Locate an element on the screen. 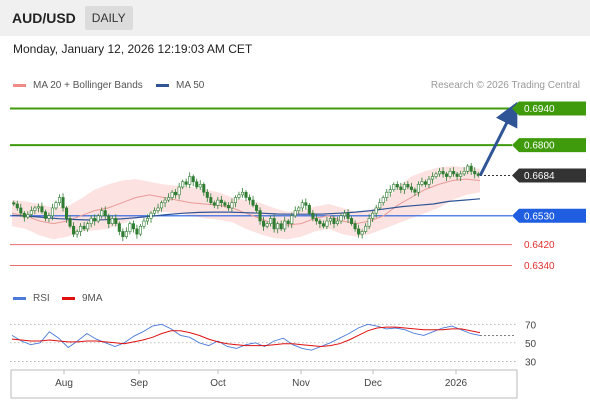 Image resolution: width=590 pixels, height=400 pixels. level-label-0-6420: 0.6420 is located at coordinates (539, 245).